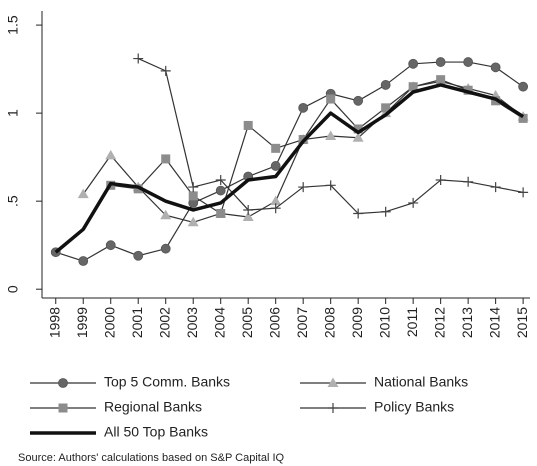  Describe the element at coordinates (247, 322) in the screenshot. I see `x-tick-label: 2005` at that location.